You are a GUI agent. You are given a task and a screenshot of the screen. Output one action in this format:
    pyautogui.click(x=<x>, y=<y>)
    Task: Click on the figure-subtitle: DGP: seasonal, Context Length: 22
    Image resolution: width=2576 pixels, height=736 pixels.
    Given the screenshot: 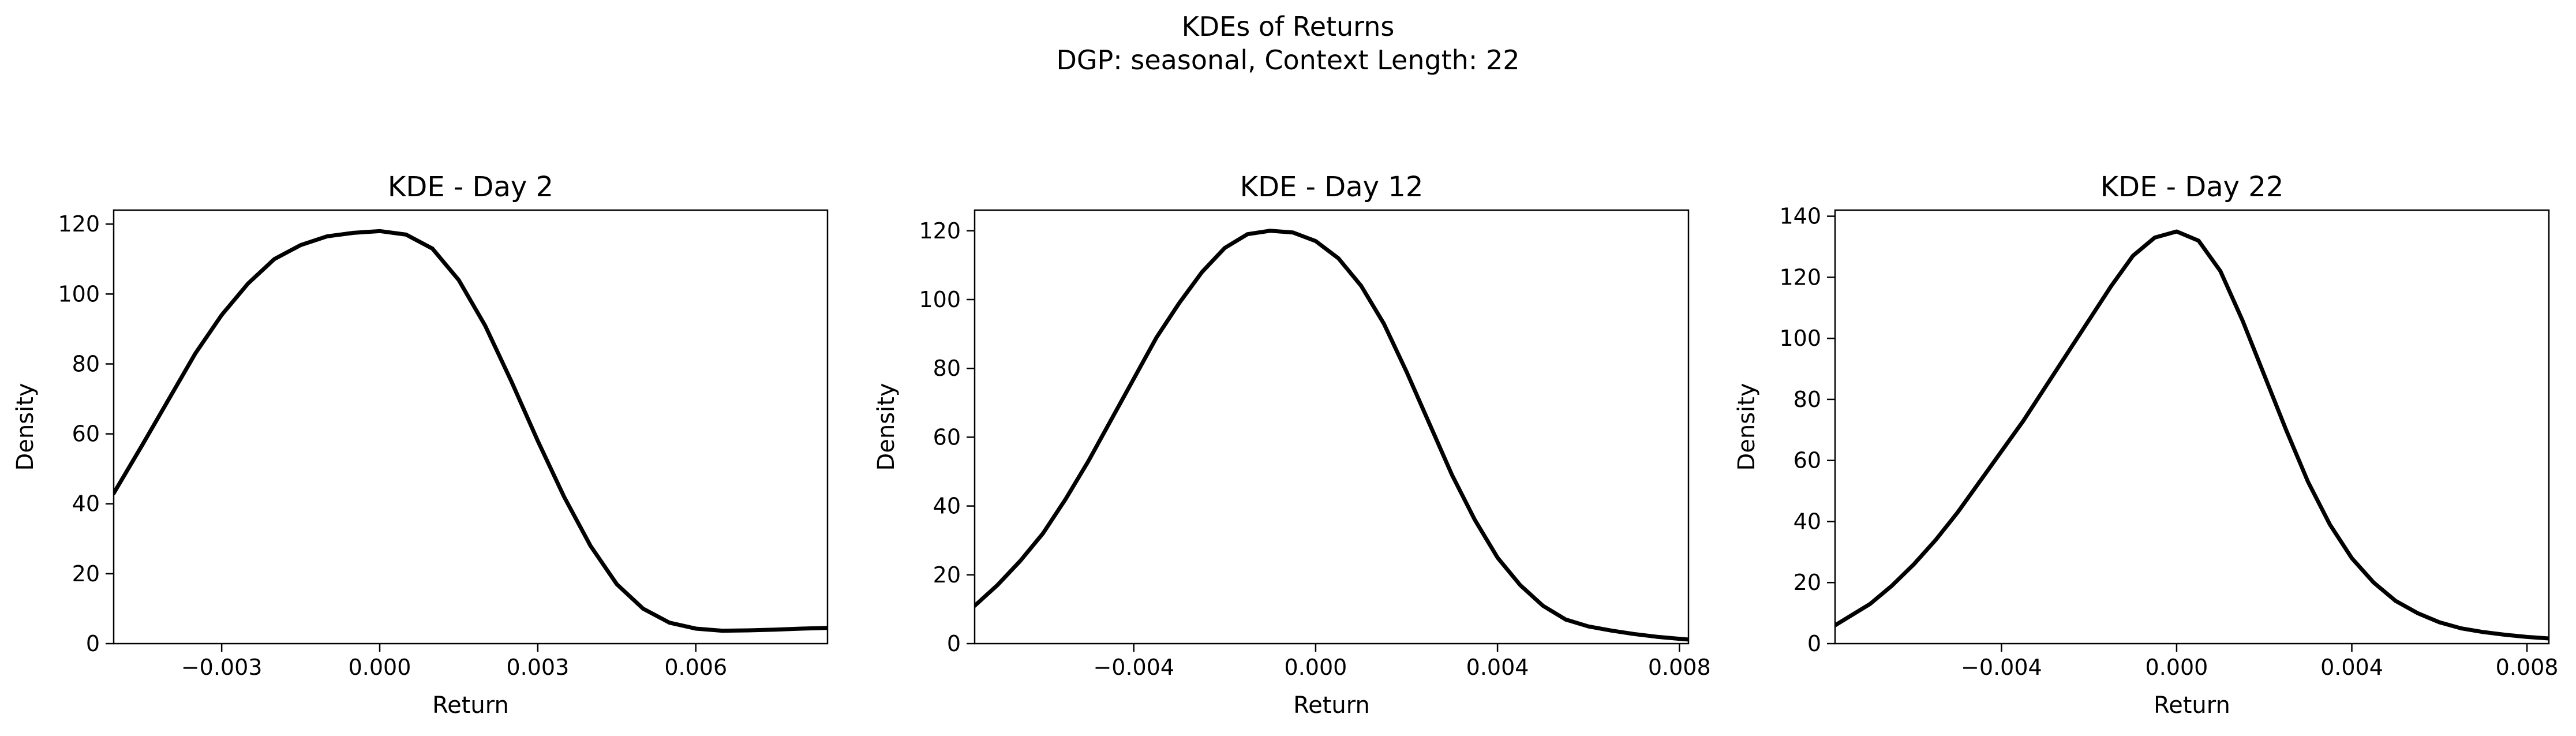 What is the action you would take?
    pyautogui.click(x=1287, y=60)
    